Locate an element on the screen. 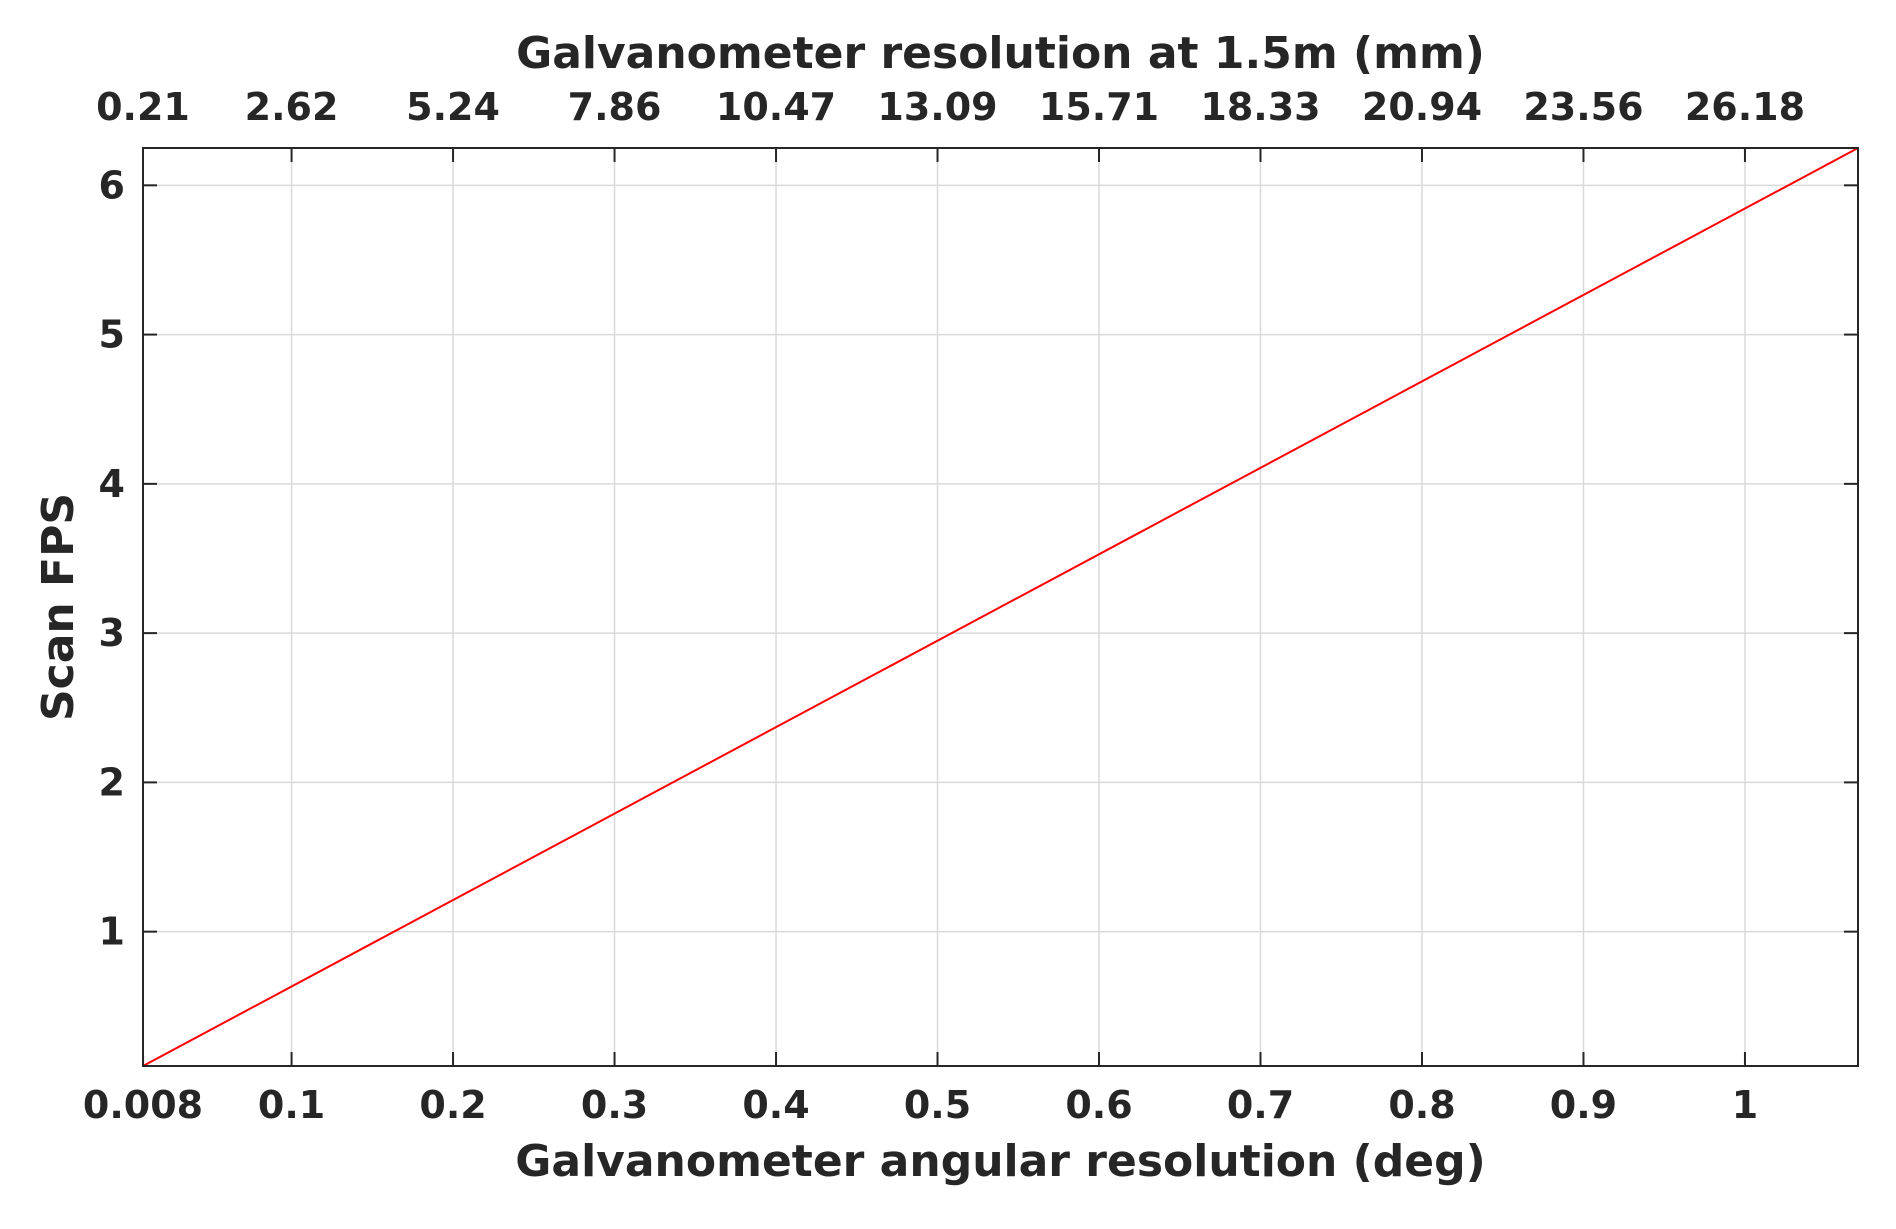  x2-tick-label: 20.94 is located at coordinates (1422, 107).